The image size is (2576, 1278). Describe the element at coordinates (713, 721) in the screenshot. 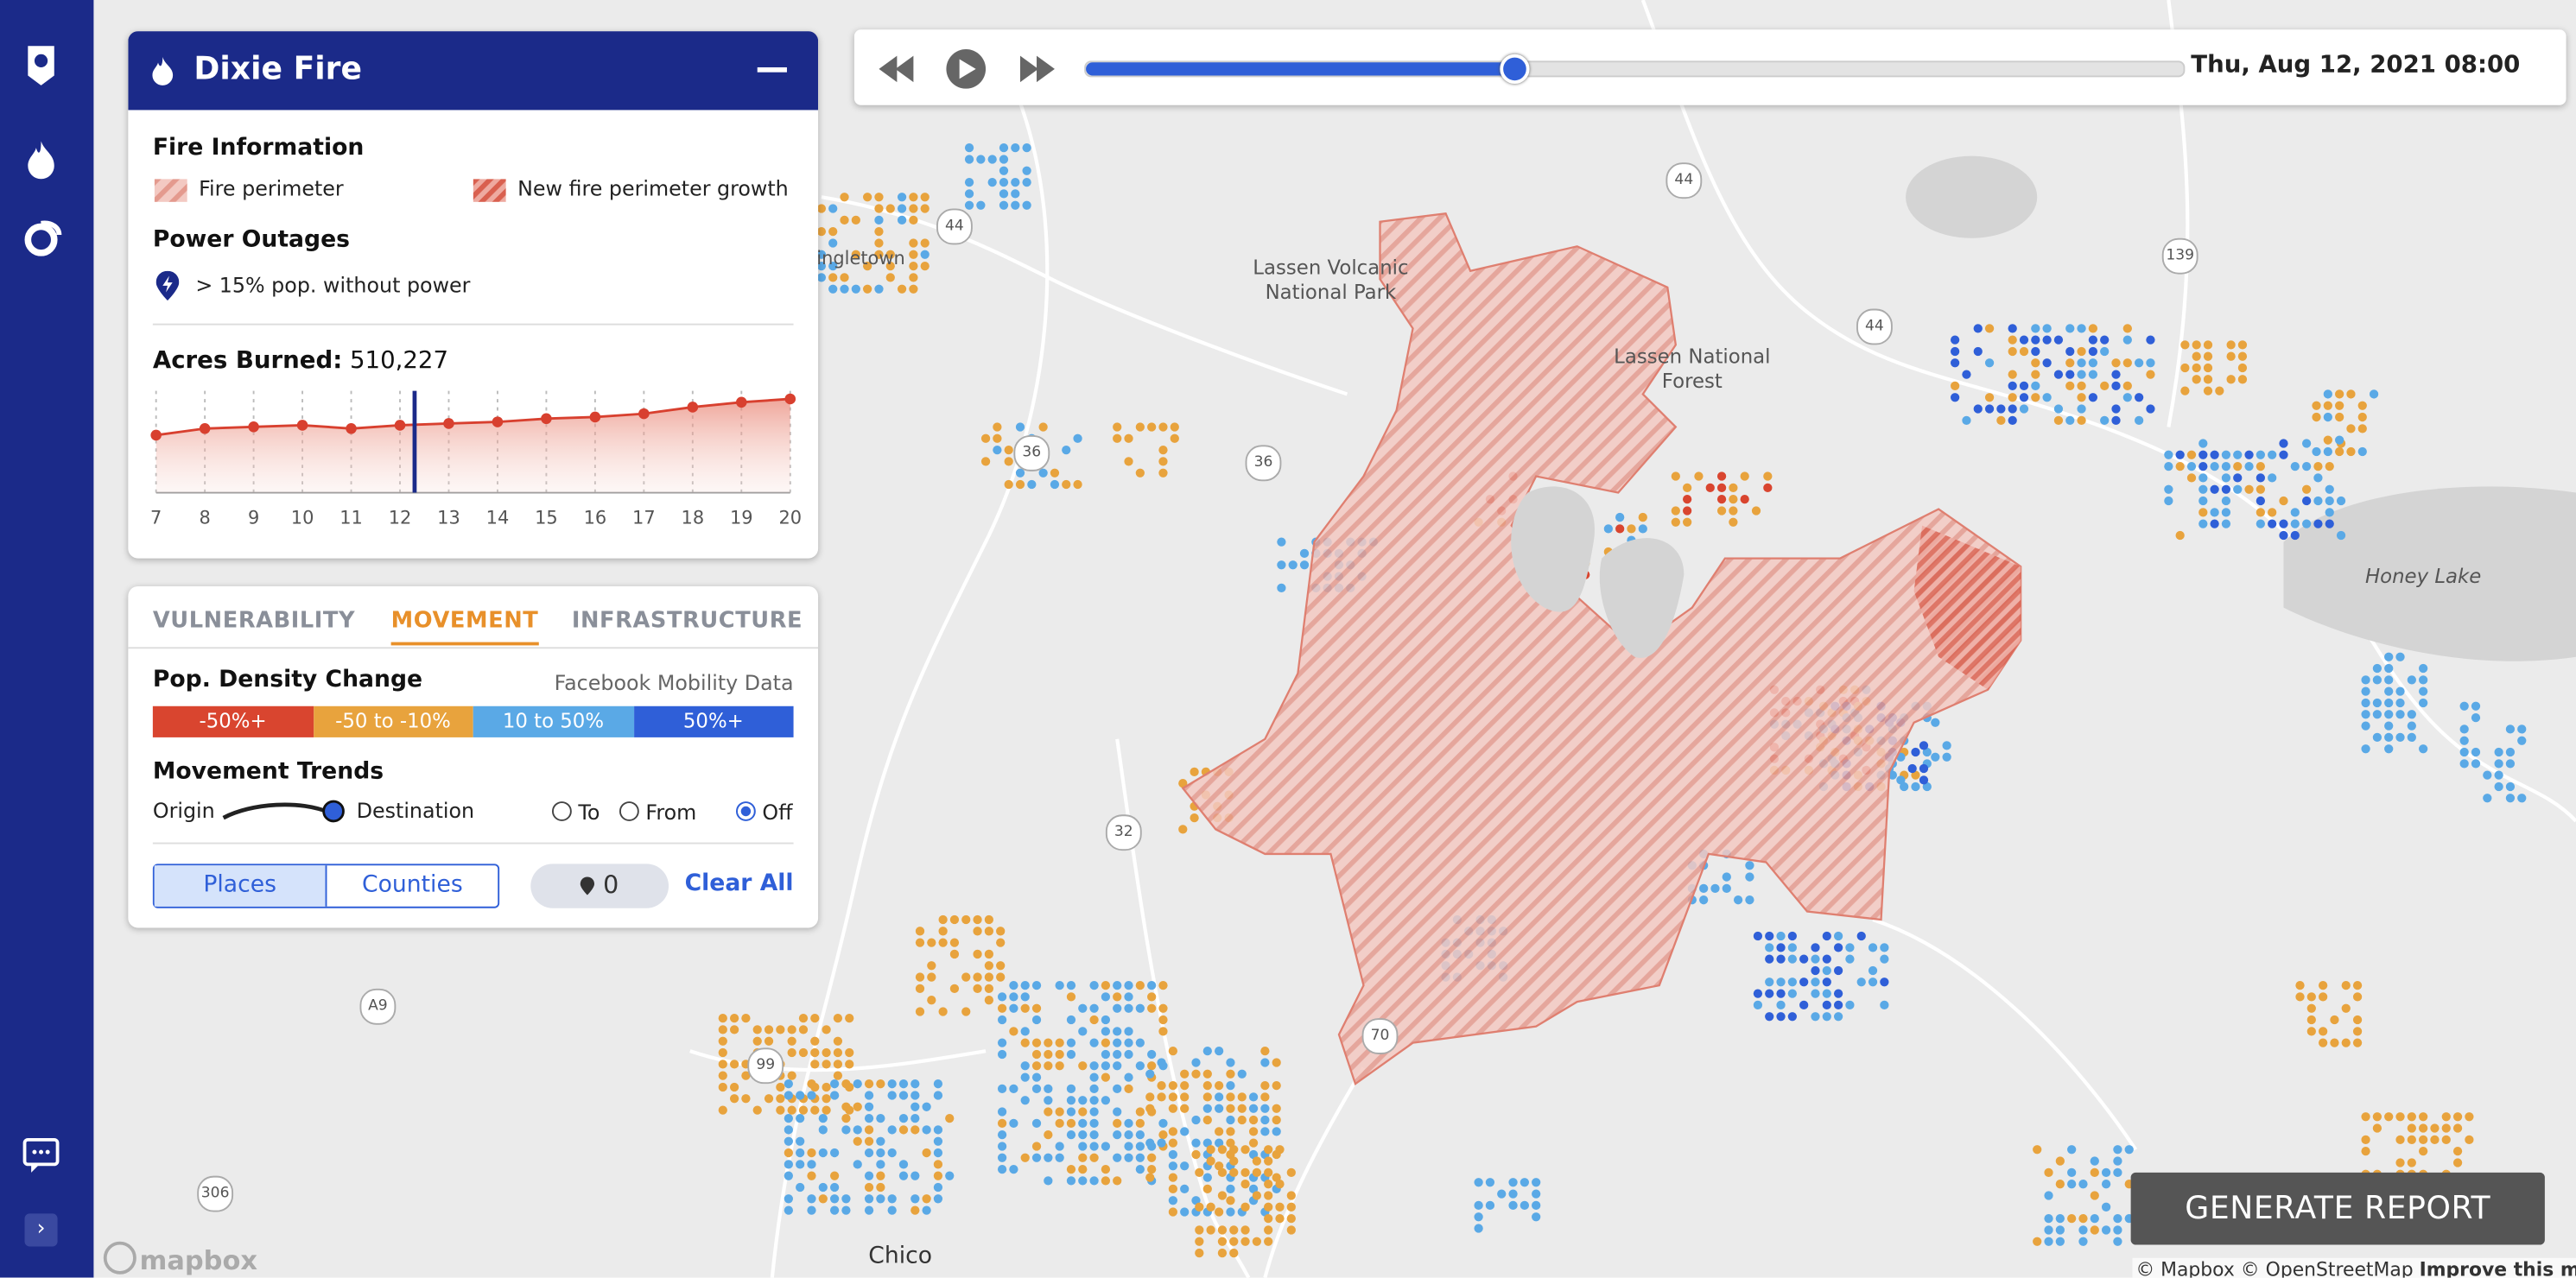

I see `legend-segment: 50%+` at that location.